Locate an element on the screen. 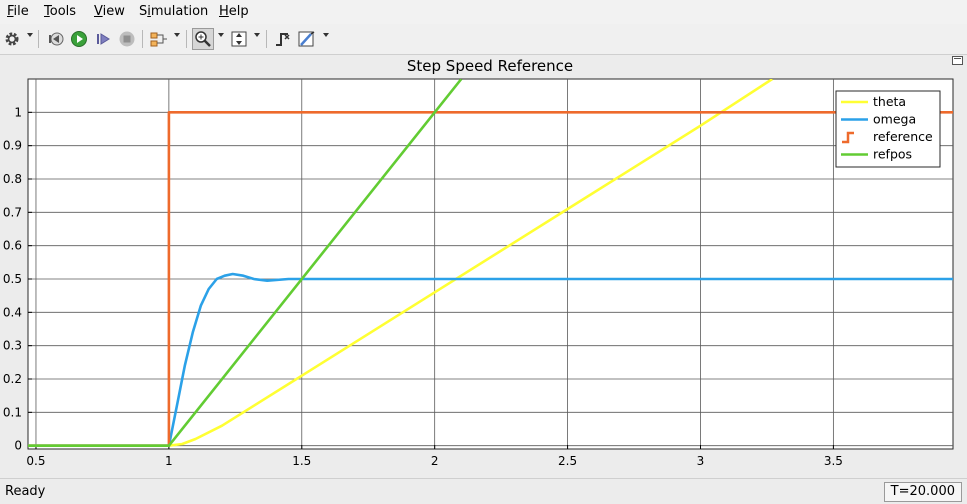 Image resolution: width=967 pixels, height=504 pixels. x-tick-label: 1.5 is located at coordinates (301, 461).